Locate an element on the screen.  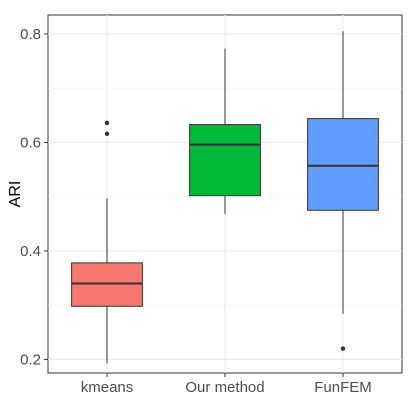
box-funfem is located at coordinates (343, 191).